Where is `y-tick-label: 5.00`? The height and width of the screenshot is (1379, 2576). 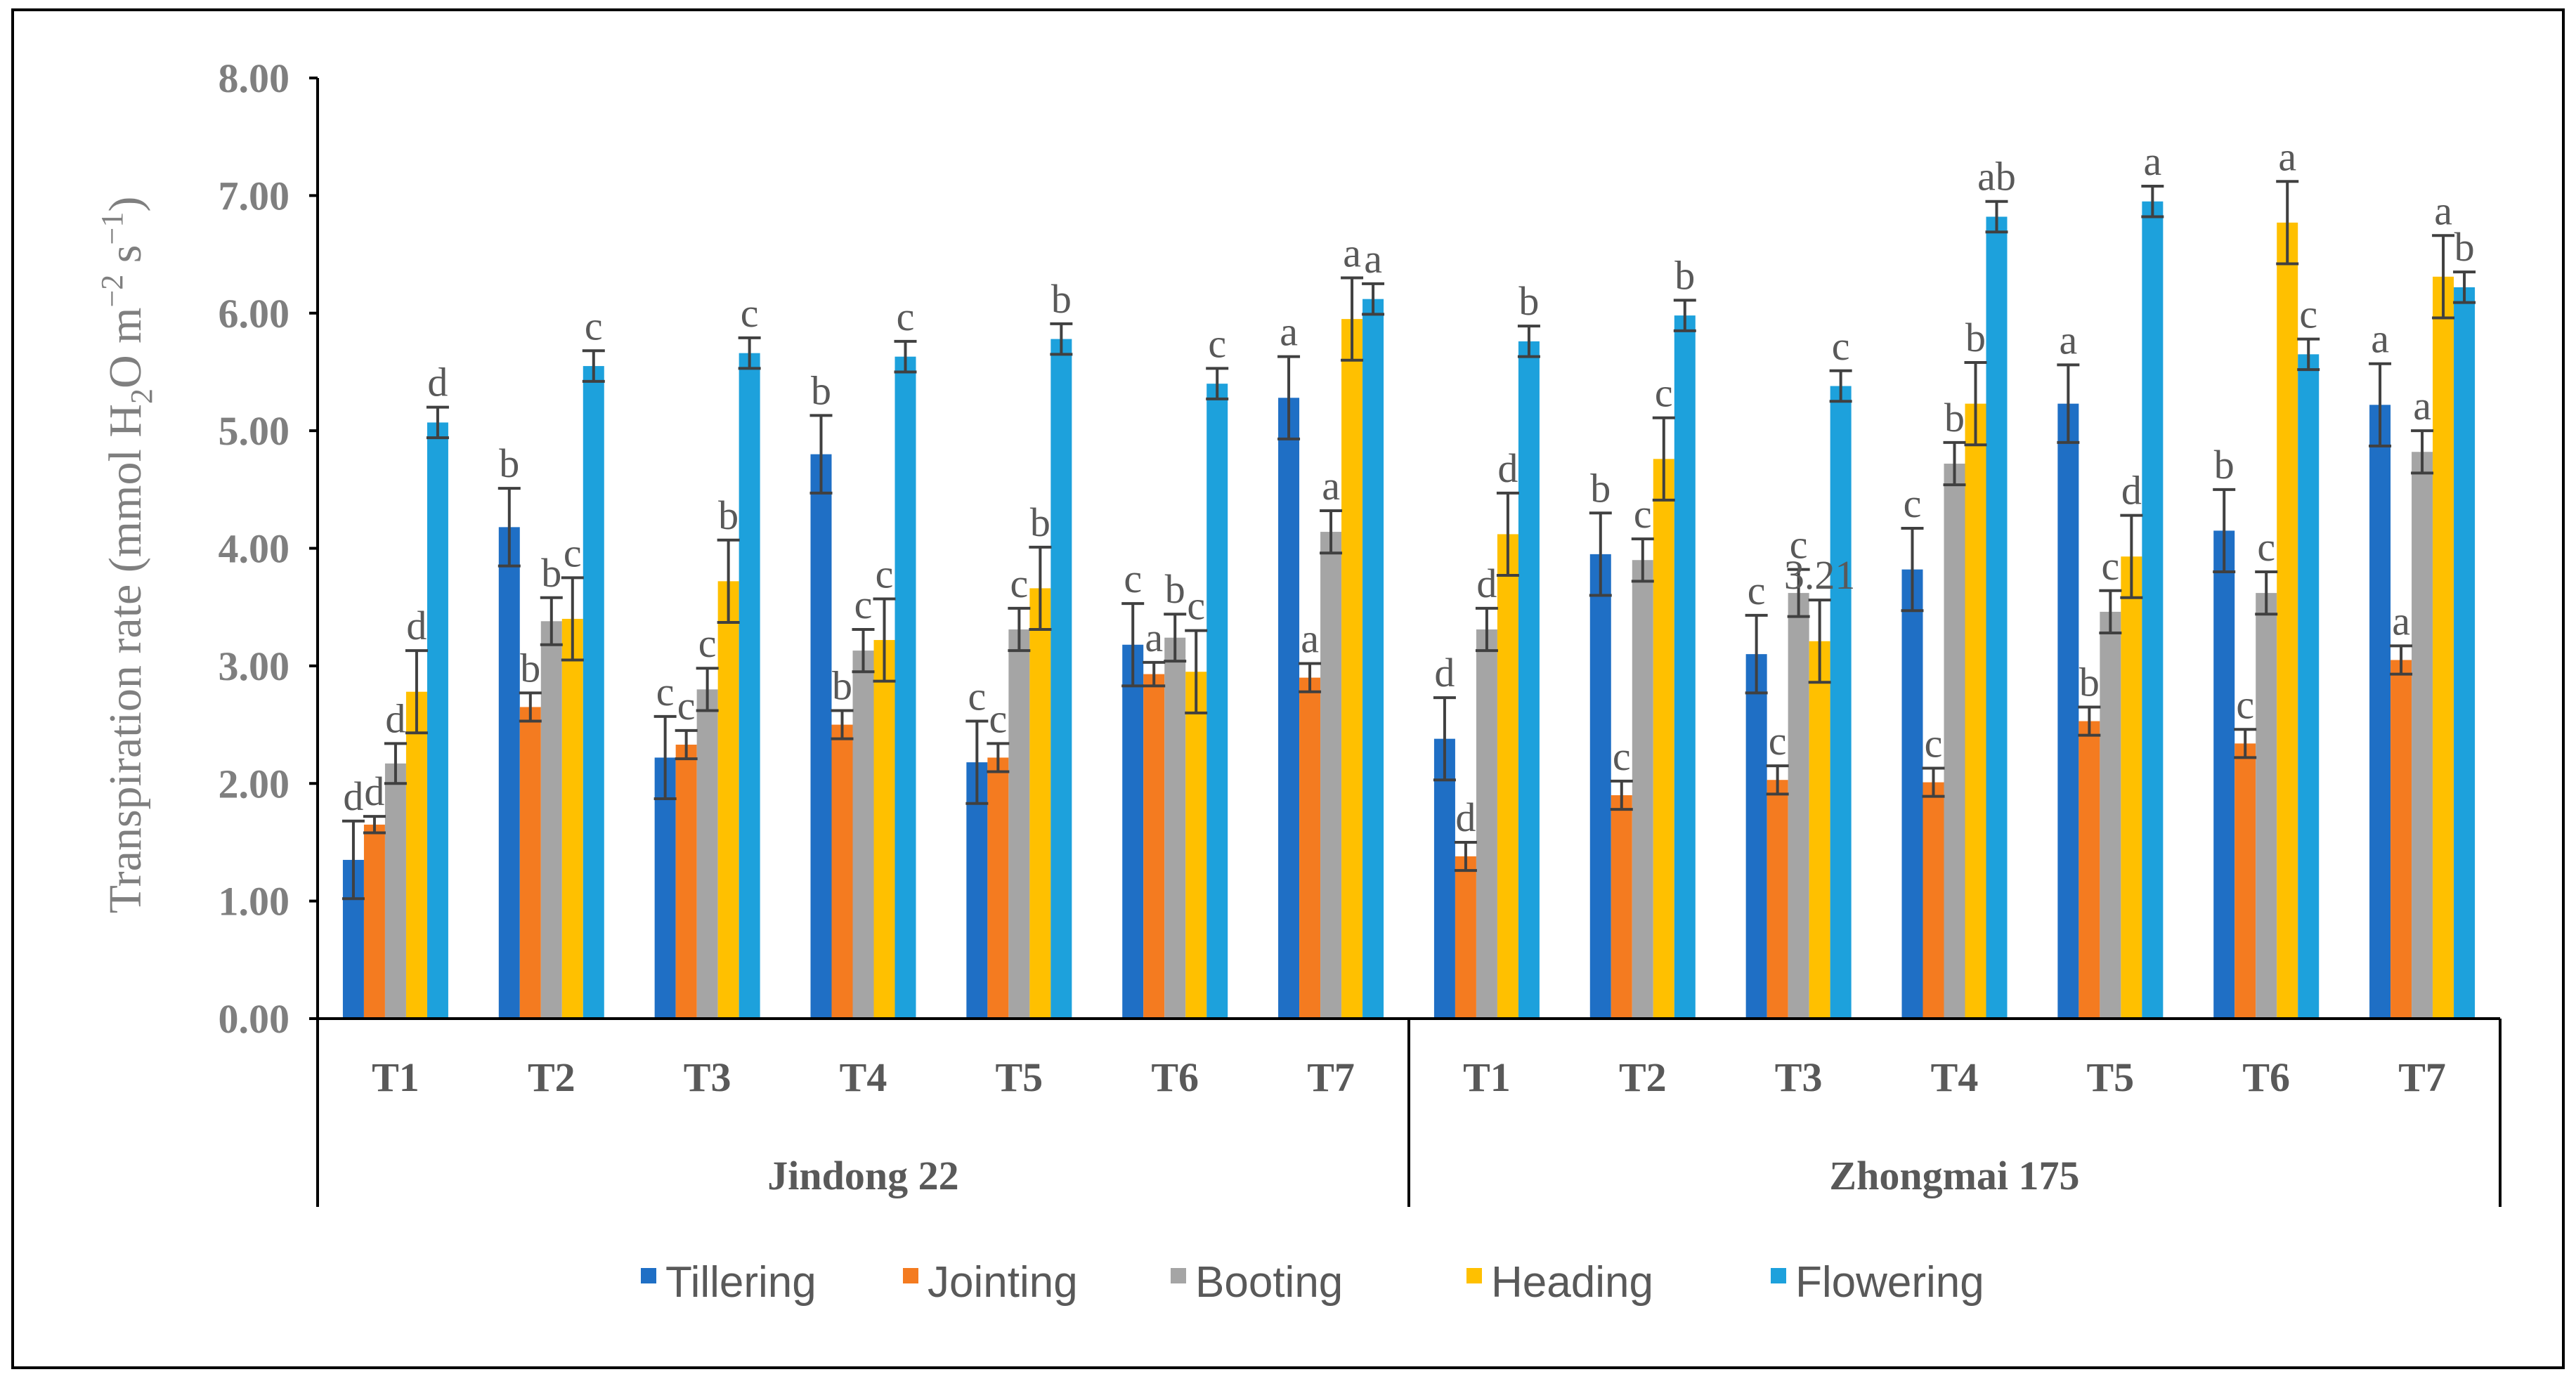 y-tick-label: 5.00 is located at coordinates (254, 431).